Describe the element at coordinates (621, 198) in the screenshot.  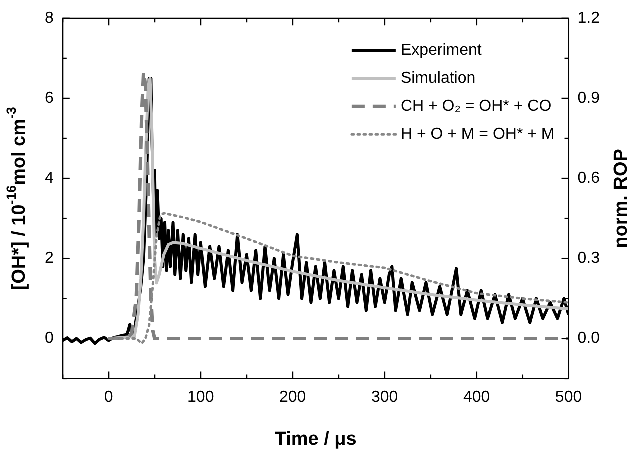
I see `y2-axis-title: norm. ROP` at that location.